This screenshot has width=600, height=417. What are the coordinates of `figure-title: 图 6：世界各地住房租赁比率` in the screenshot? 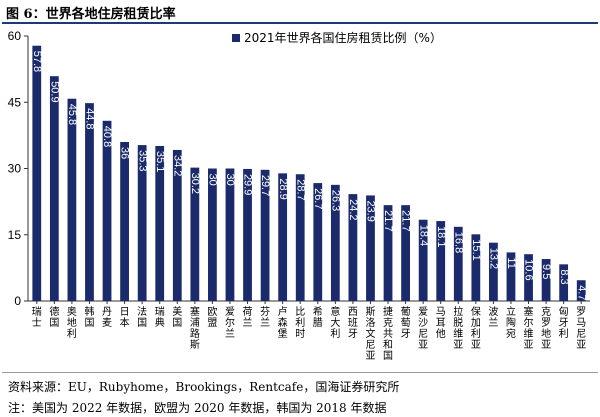 It's located at (91, 14).